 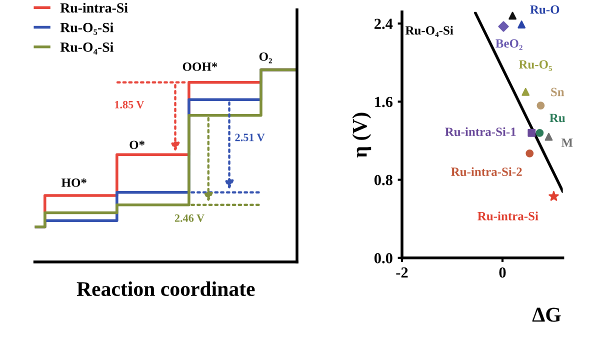 What do you see at coordinates (94, 7) in the screenshot?
I see `legend-label: Ru-intra-Si` at bounding box center [94, 7].